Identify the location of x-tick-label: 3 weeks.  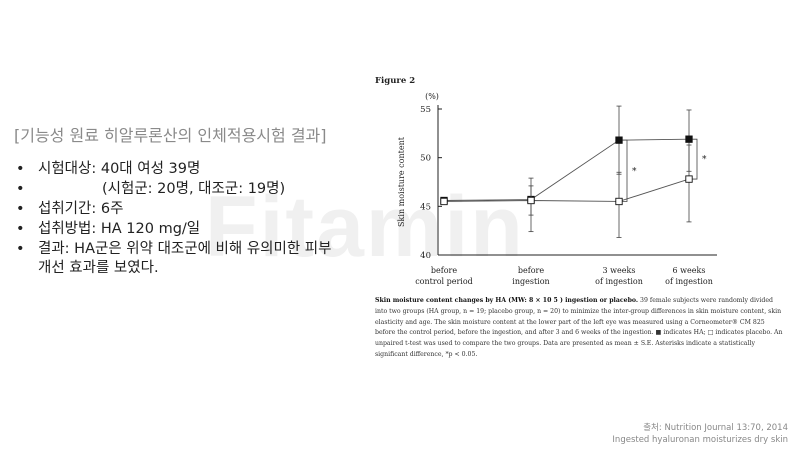
(619, 270).